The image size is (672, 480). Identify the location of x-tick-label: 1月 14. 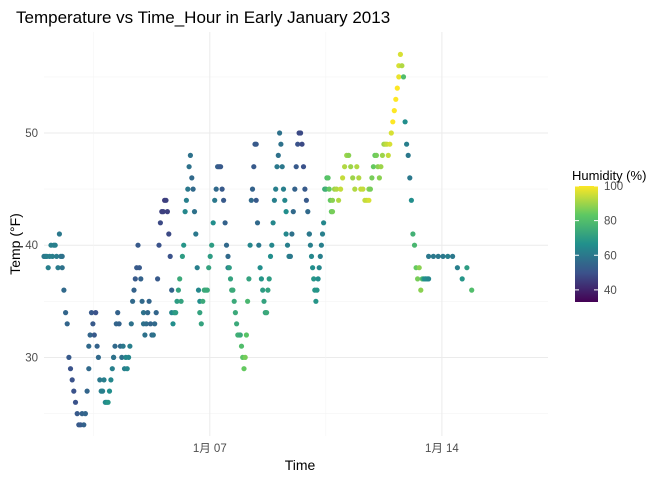
(442, 449).